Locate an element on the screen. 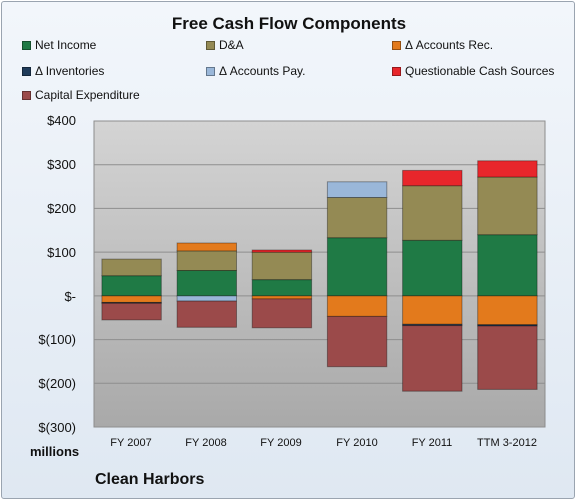  legend-swatch-capex is located at coordinates (26, 95).